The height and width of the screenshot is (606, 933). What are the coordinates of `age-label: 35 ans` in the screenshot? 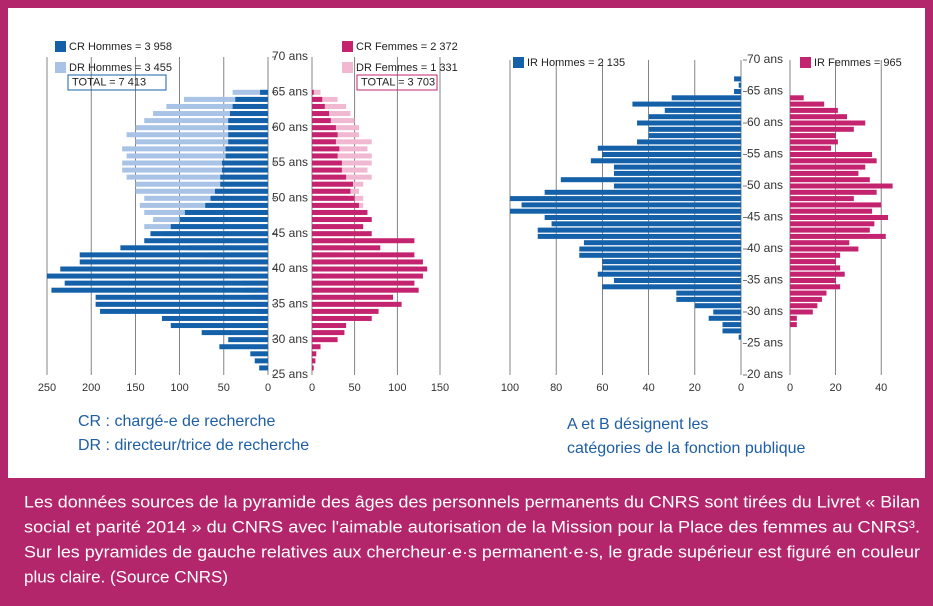 It's located at (765, 280).